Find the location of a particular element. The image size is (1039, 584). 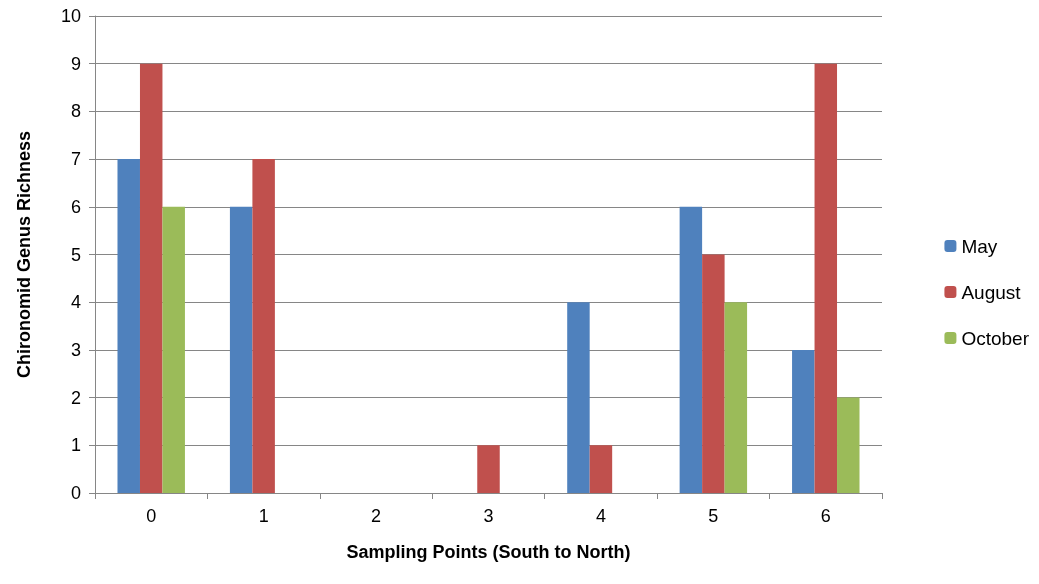

x-tick-label: 1 is located at coordinates (263, 516).